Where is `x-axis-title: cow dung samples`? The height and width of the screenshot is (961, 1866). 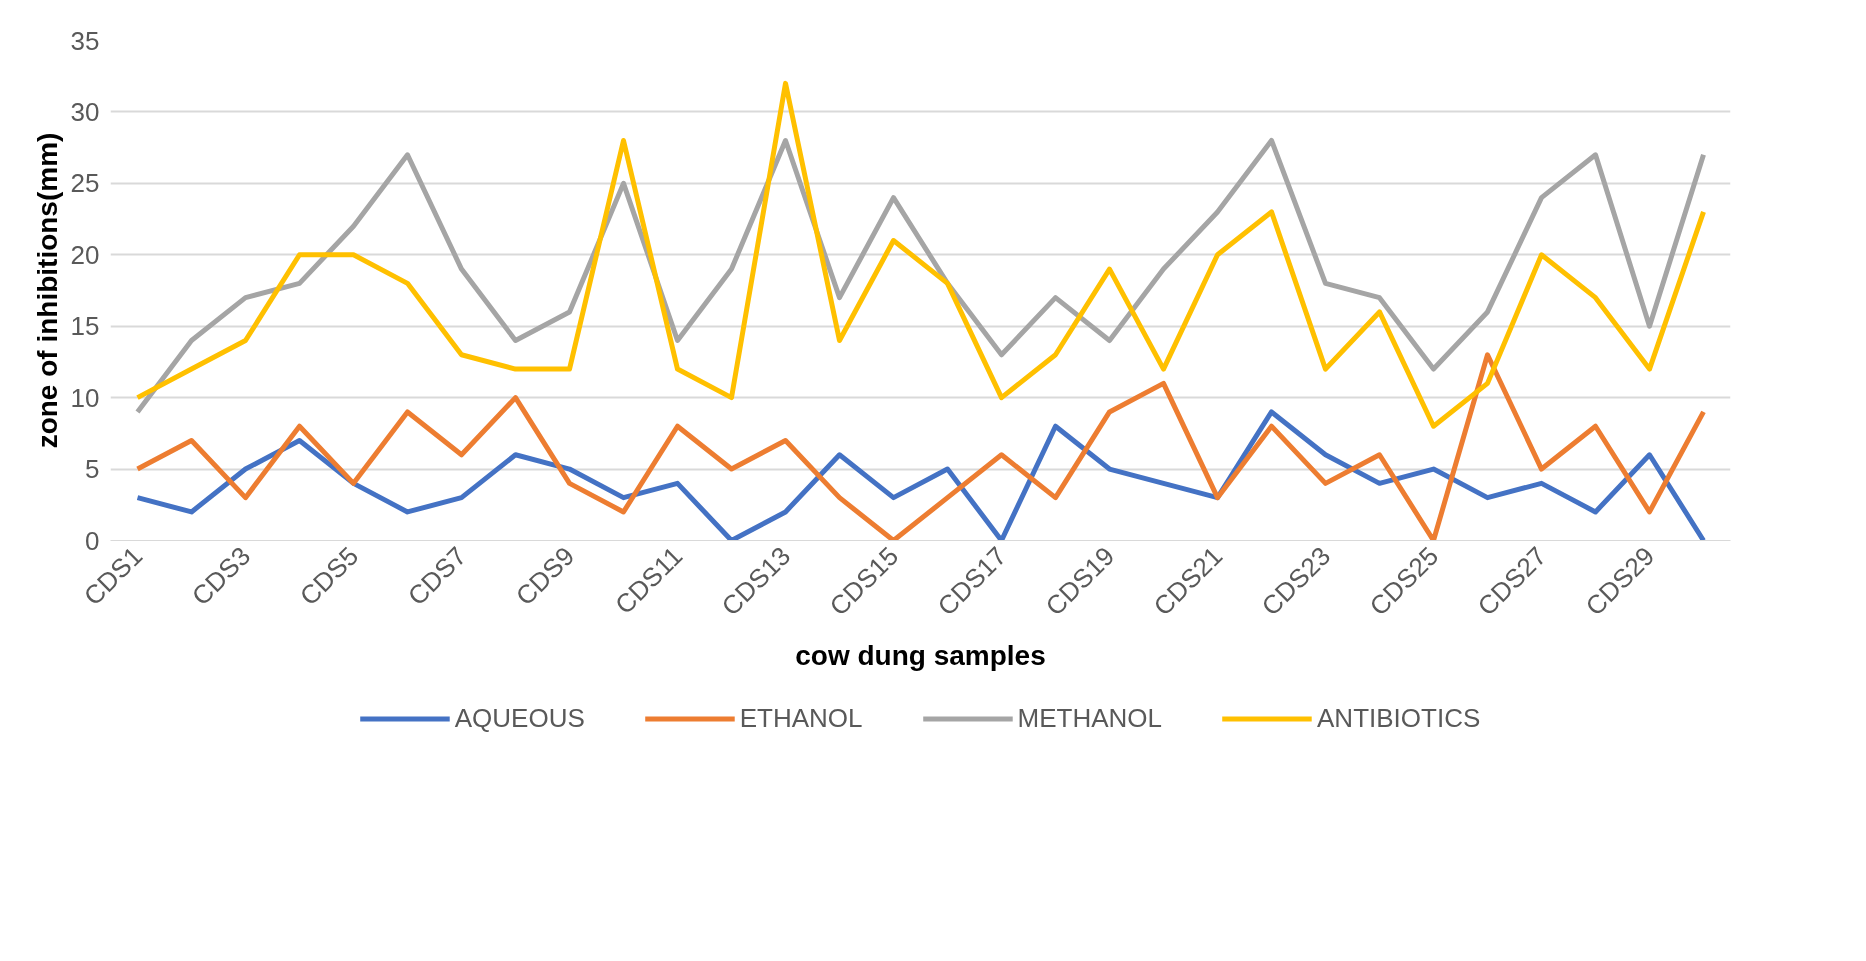 x-axis-title: cow dung samples is located at coordinates (920, 655).